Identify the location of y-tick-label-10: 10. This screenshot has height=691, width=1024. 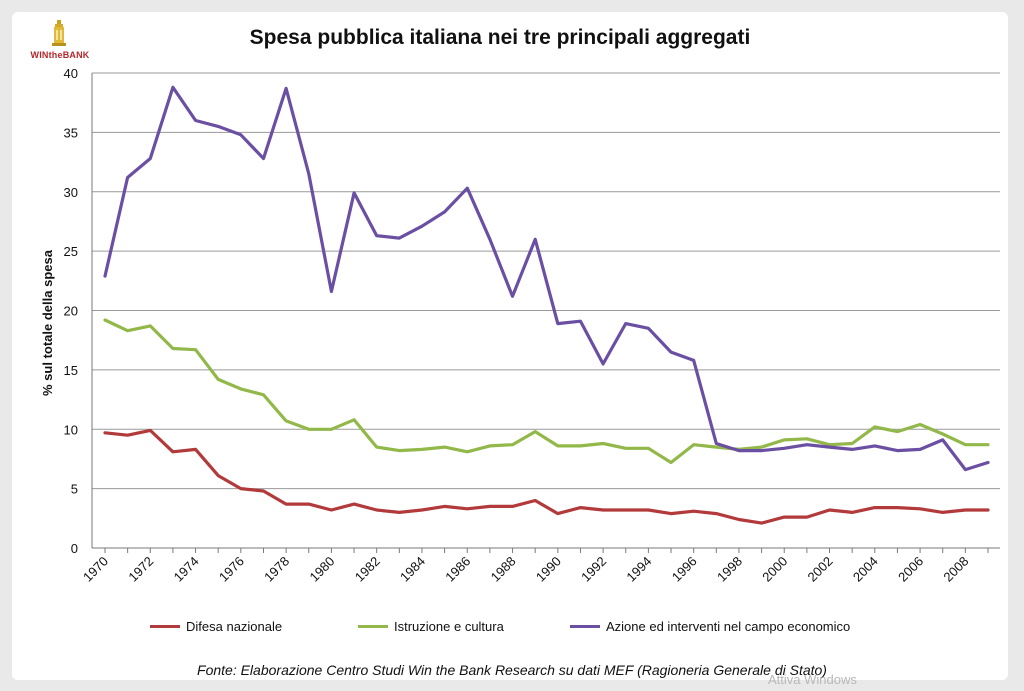
(71, 429).